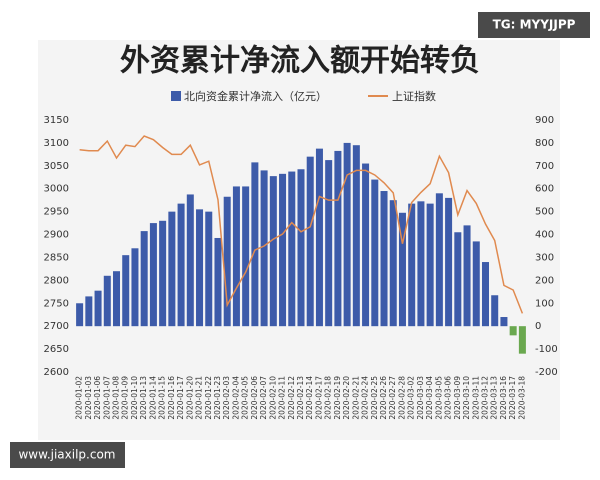 The image size is (600, 480). What do you see at coordinates (494, 398) in the screenshot?
I see `x-tick-label: 2020-03-13` at bounding box center [494, 398].